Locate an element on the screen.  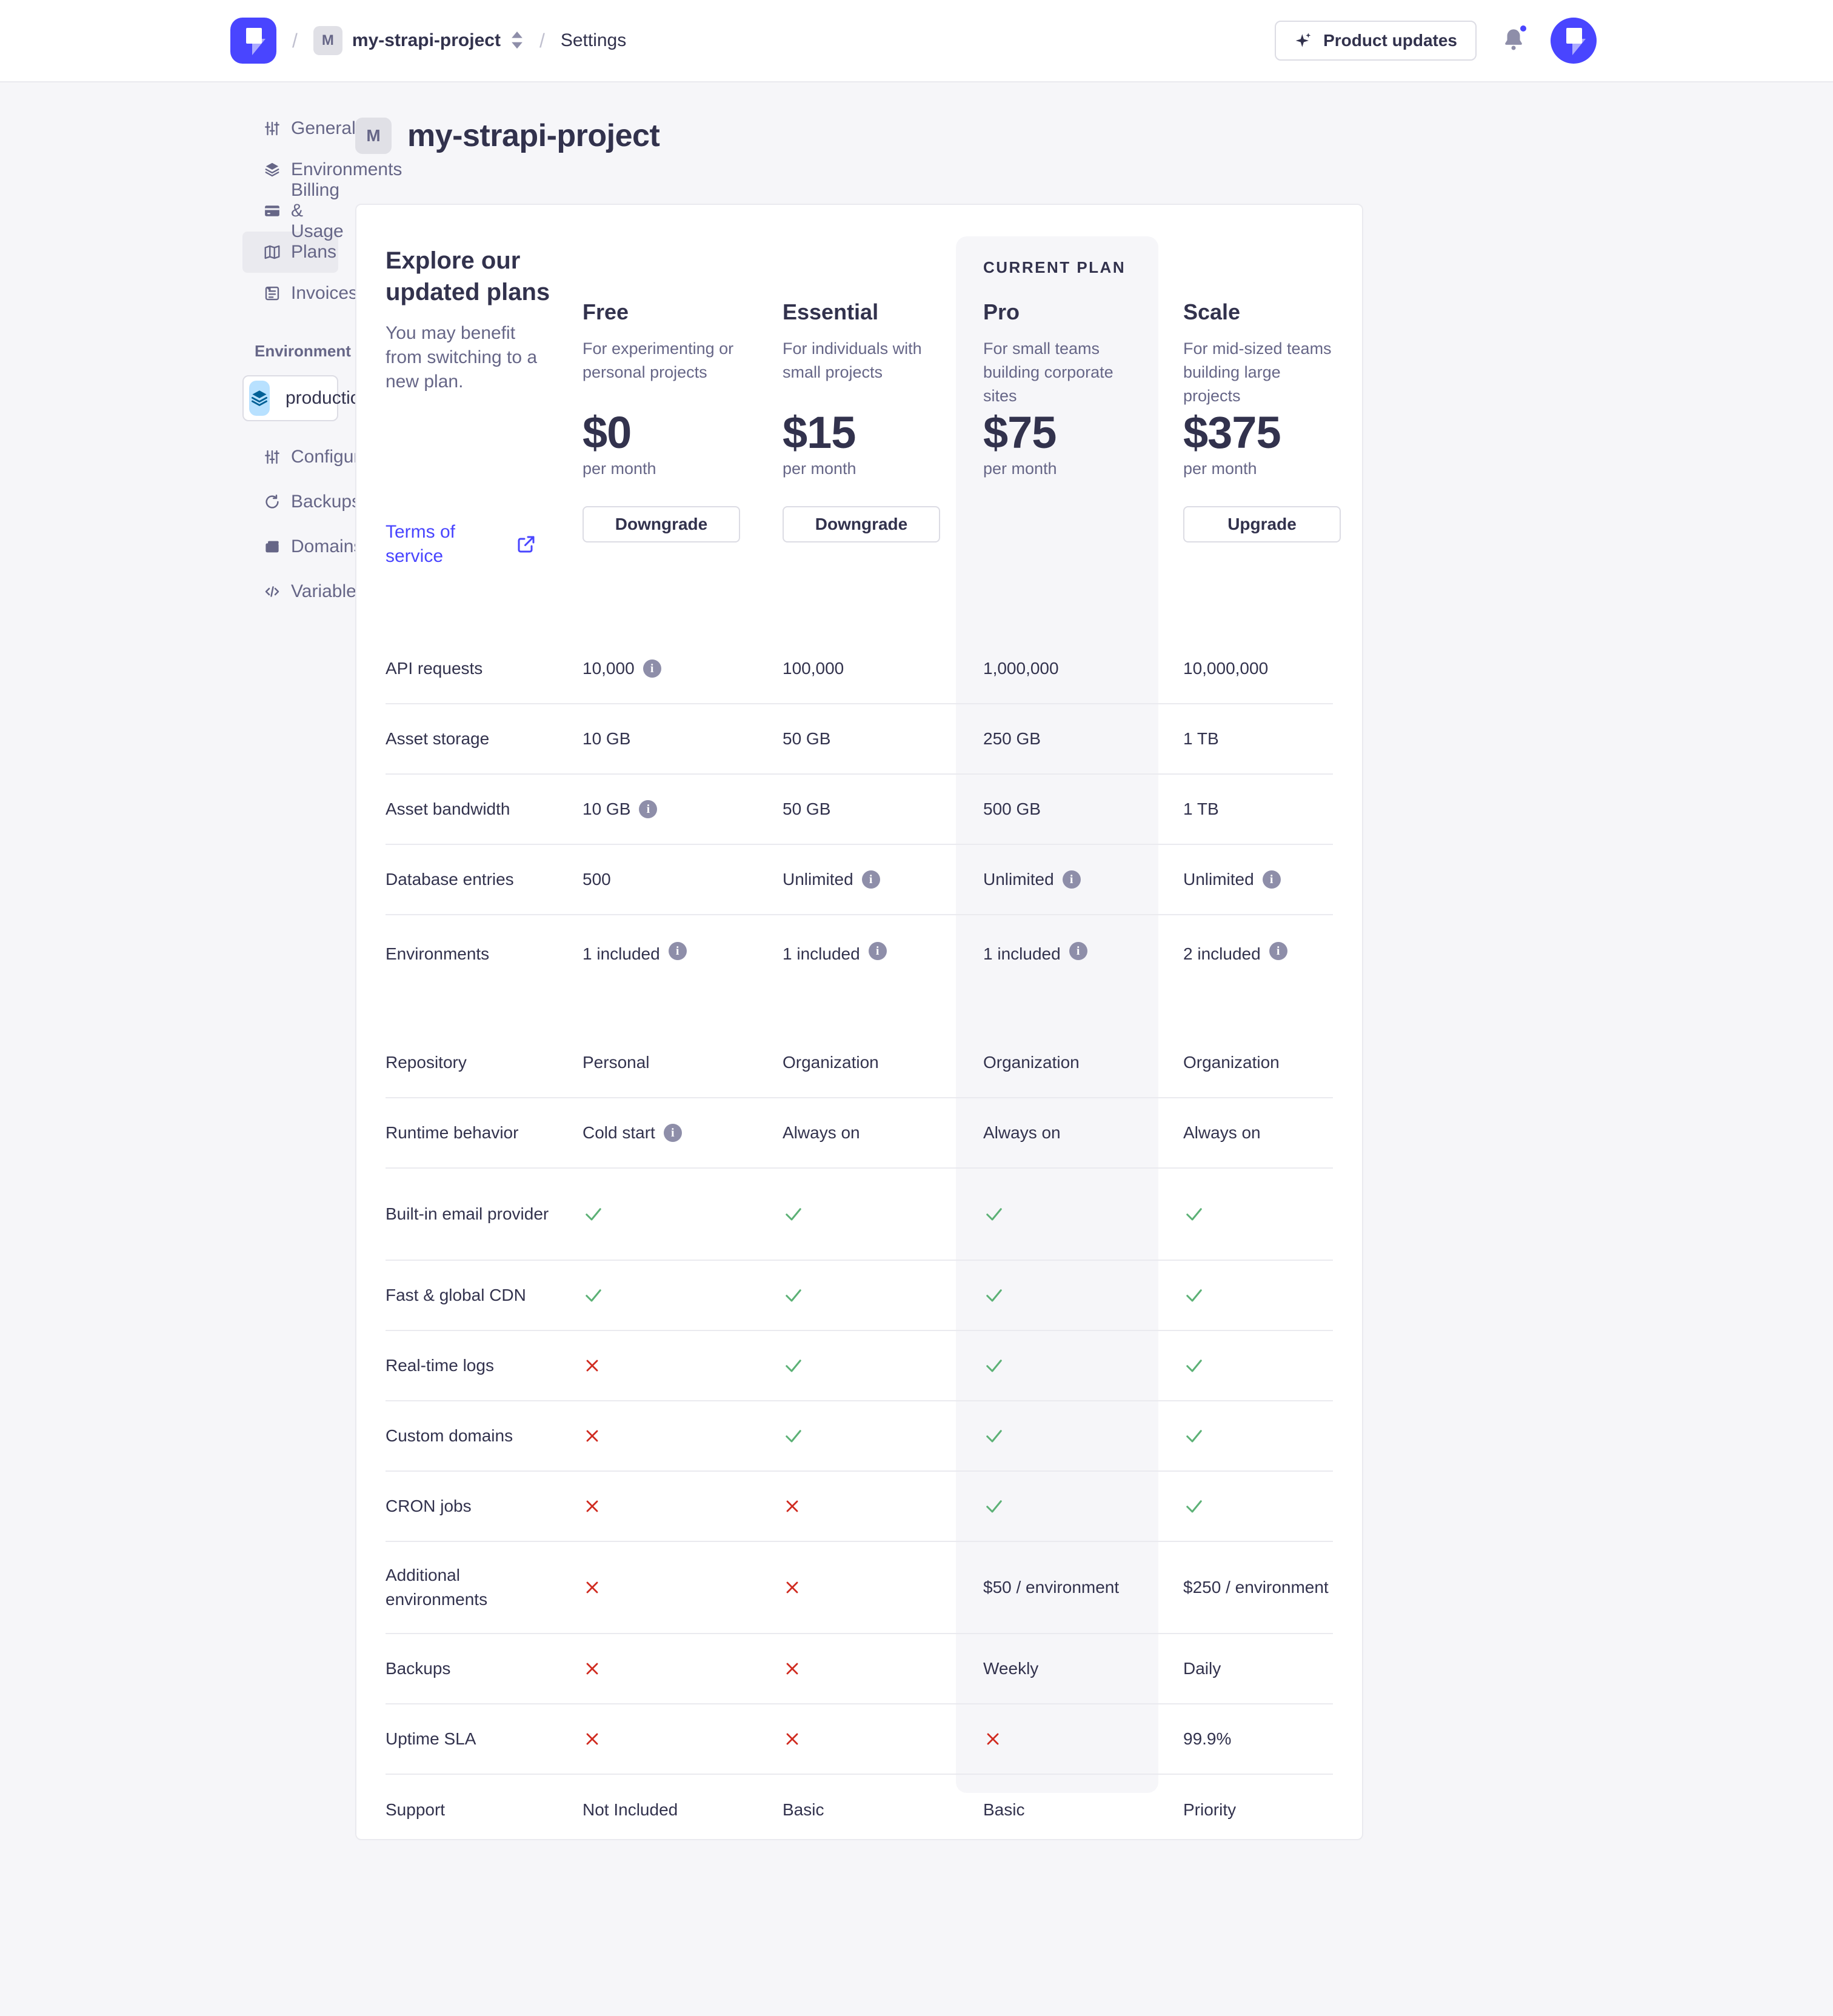
upgrade-button-scale: Upgrade is located at coordinates (1262, 524).